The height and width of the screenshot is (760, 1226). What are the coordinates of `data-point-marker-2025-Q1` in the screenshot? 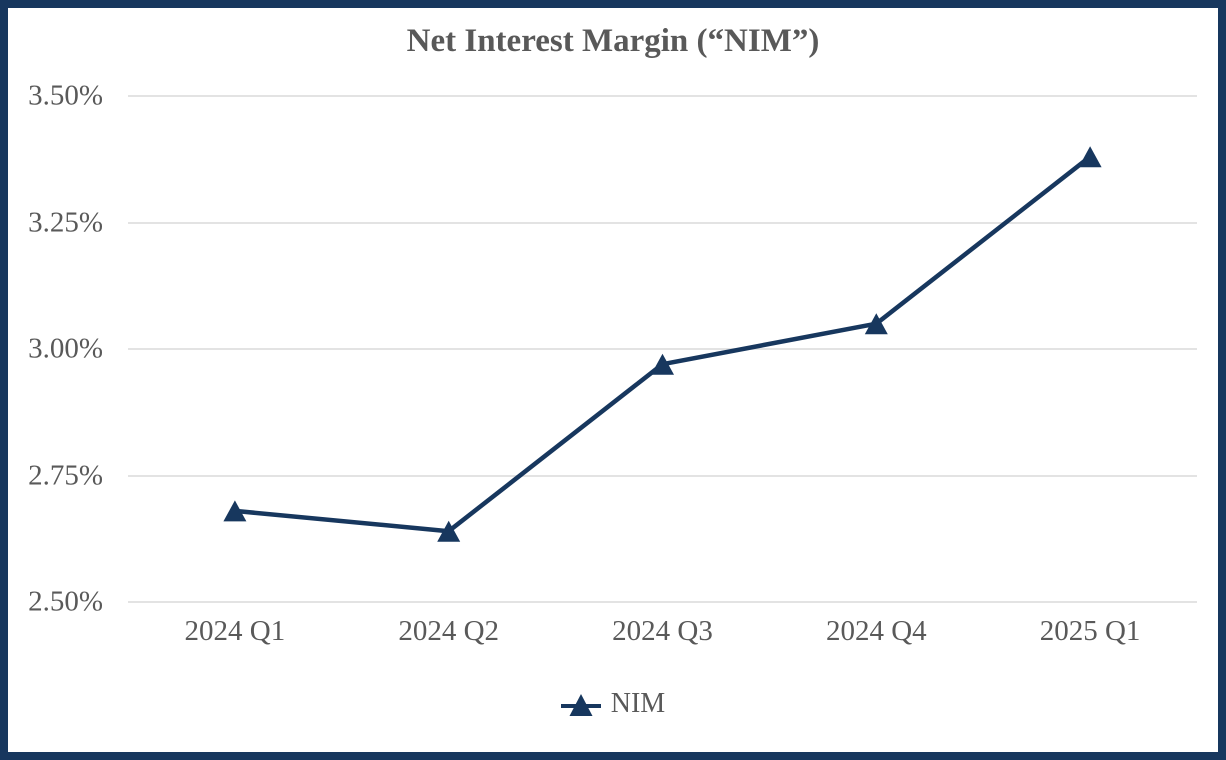 It's located at (1090, 157).